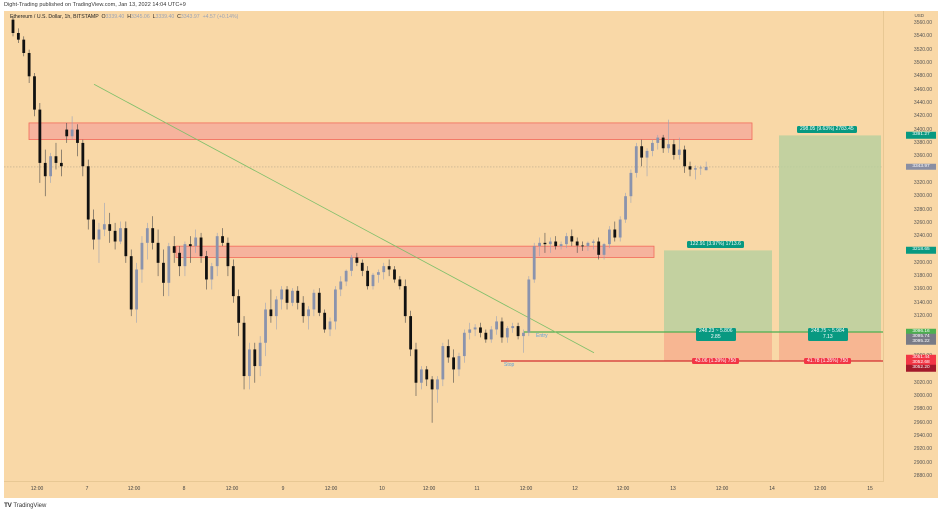 The width and height of the screenshot is (940, 514). I want to click on high-value: 3345.06, so click(140, 17).